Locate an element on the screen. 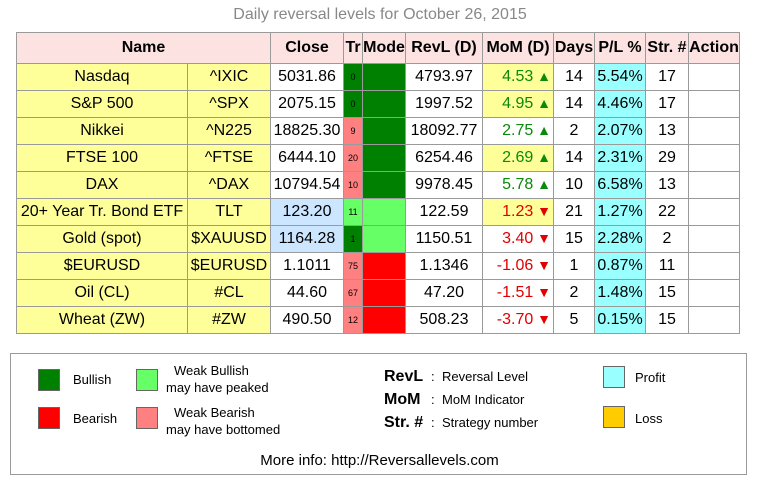  loss-swatch is located at coordinates (614, 417).